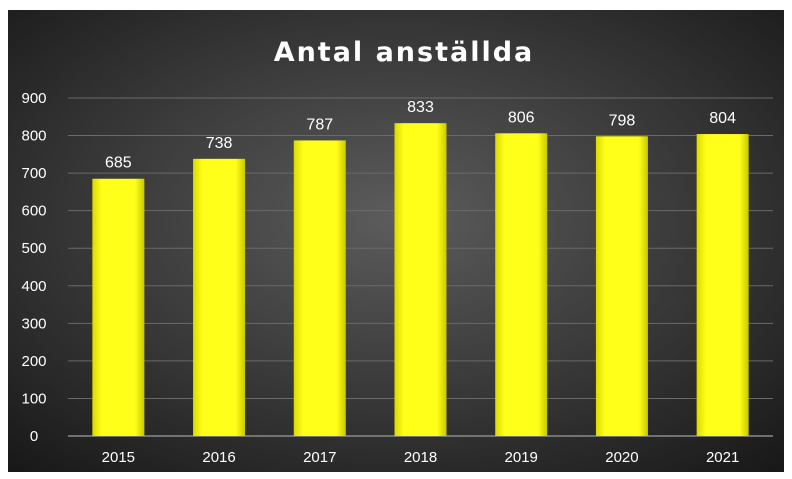  Describe the element at coordinates (33, 323) in the screenshot. I see `y-tick-label: 300` at that location.